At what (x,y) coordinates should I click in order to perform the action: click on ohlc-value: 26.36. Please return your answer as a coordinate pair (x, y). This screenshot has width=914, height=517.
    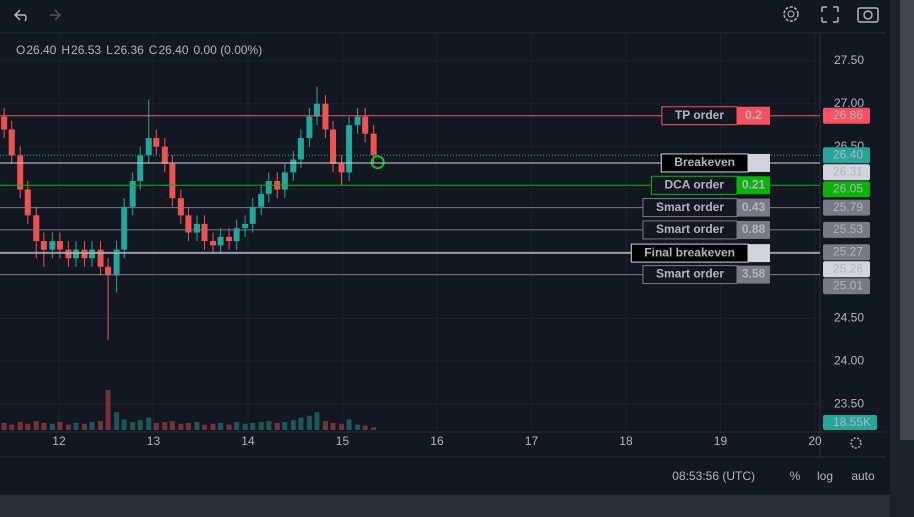
    Looking at the image, I should click on (129, 50).